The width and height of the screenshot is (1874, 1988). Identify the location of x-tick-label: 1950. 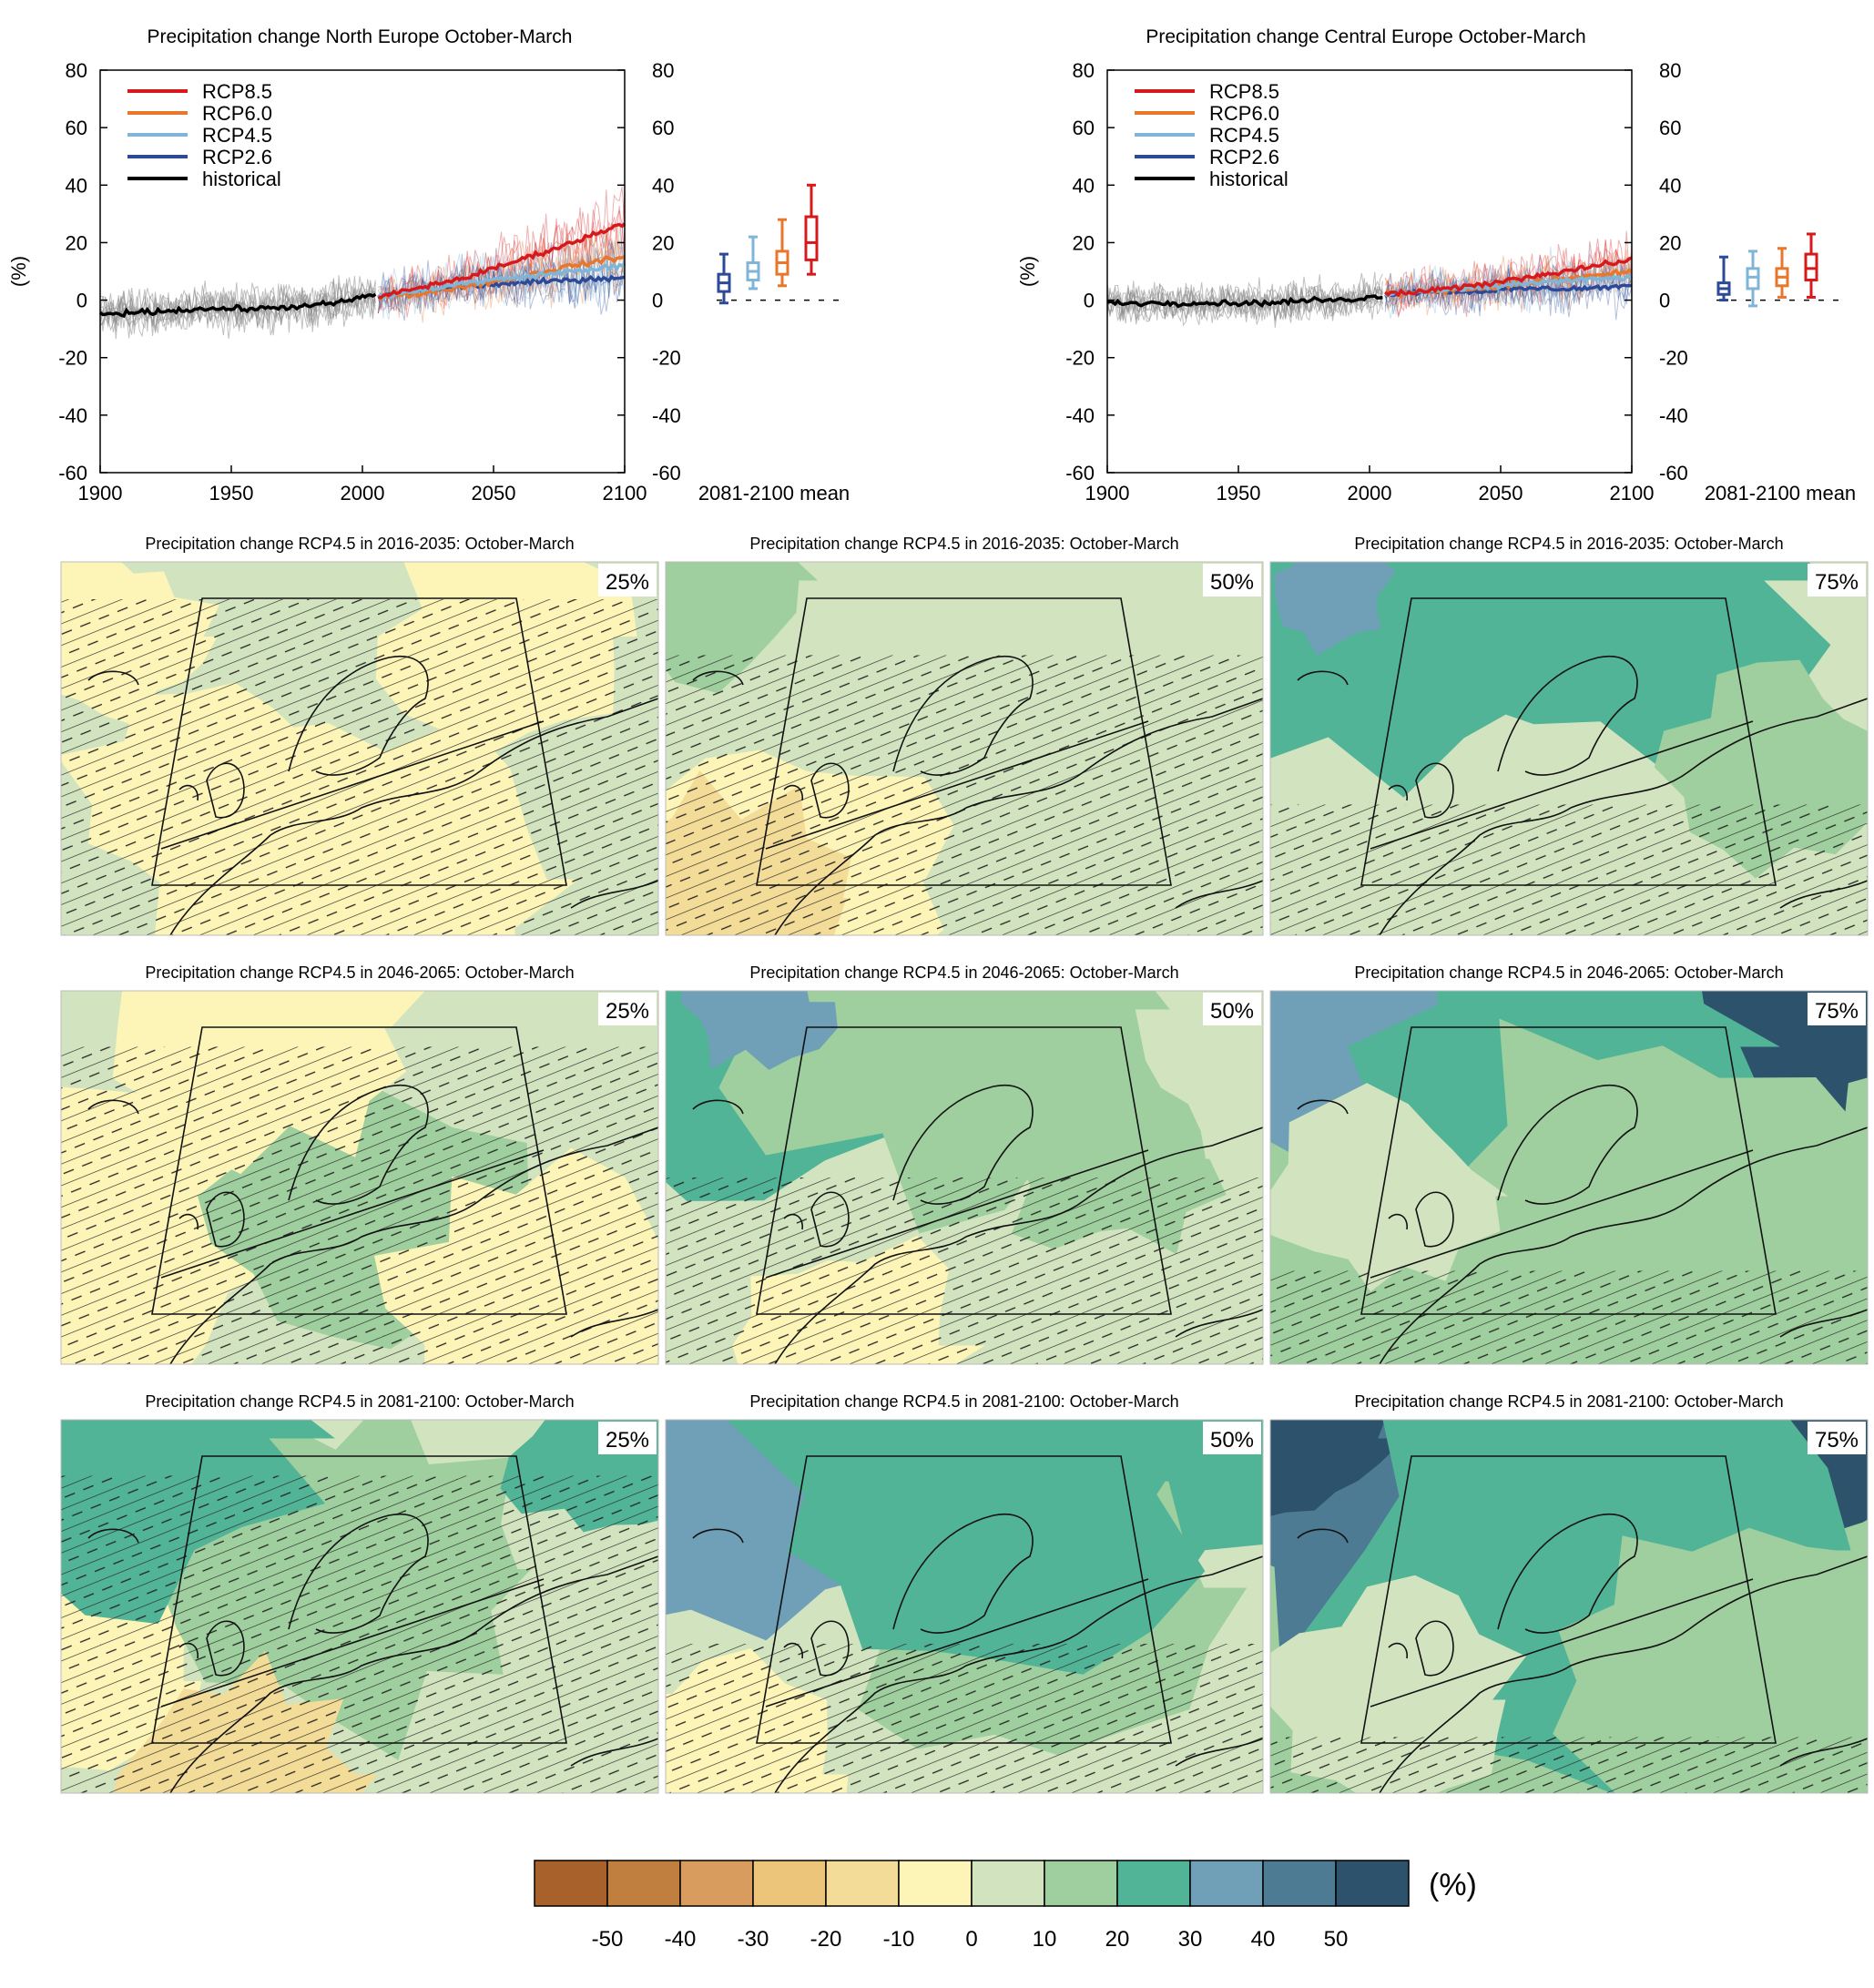
(231, 493).